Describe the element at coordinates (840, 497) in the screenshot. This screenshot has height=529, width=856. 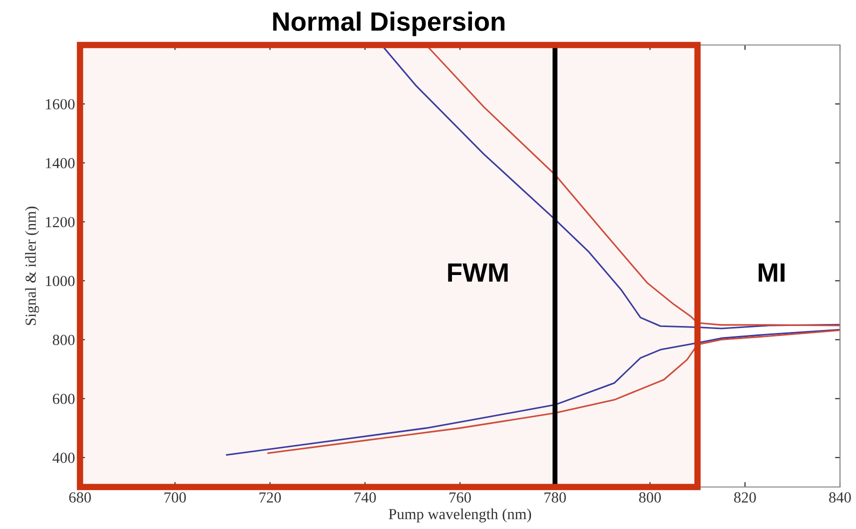
I see `x-tick-label: 840` at that location.